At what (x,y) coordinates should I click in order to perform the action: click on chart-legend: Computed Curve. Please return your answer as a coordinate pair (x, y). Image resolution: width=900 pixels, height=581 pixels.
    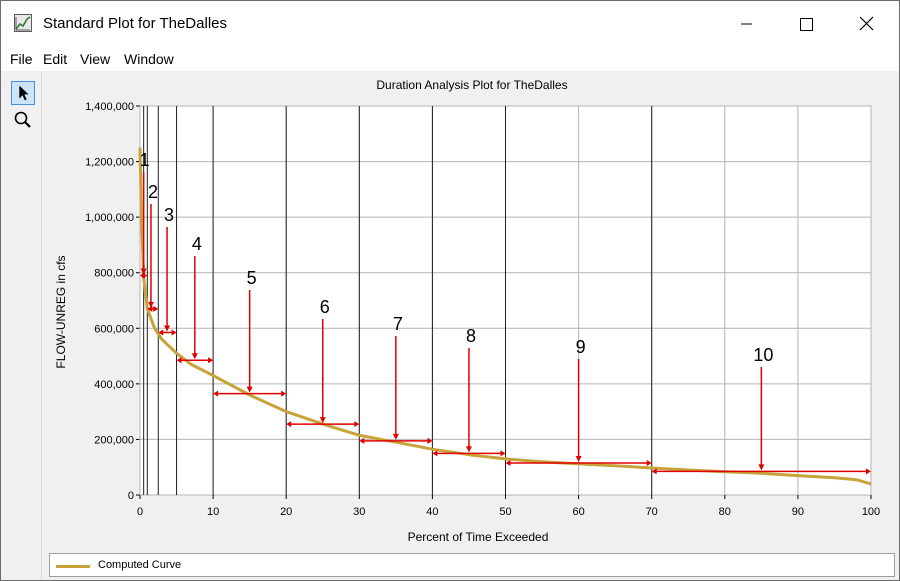
    Looking at the image, I should click on (472, 565).